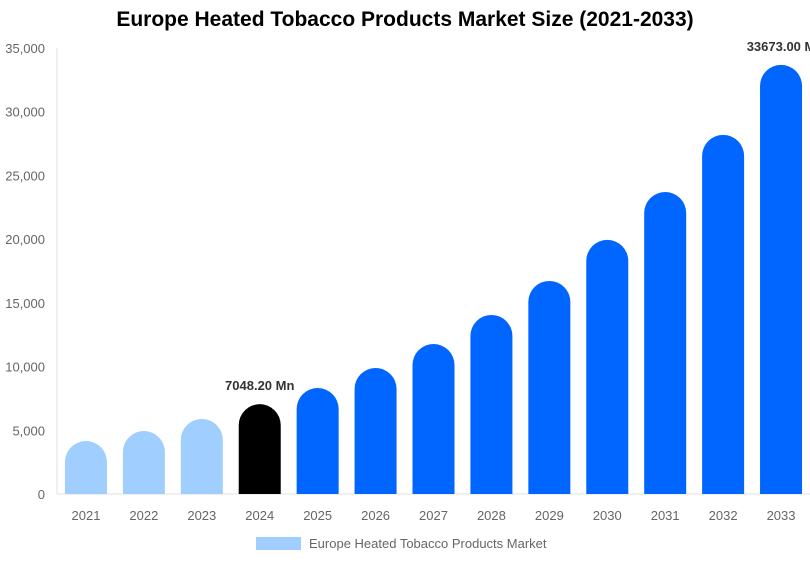 The width and height of the screenshot is (810, 562). What do you see at coordinates (549, 387) in the screenshot?
I see `bar-2029` at bounding box center [549, 387].